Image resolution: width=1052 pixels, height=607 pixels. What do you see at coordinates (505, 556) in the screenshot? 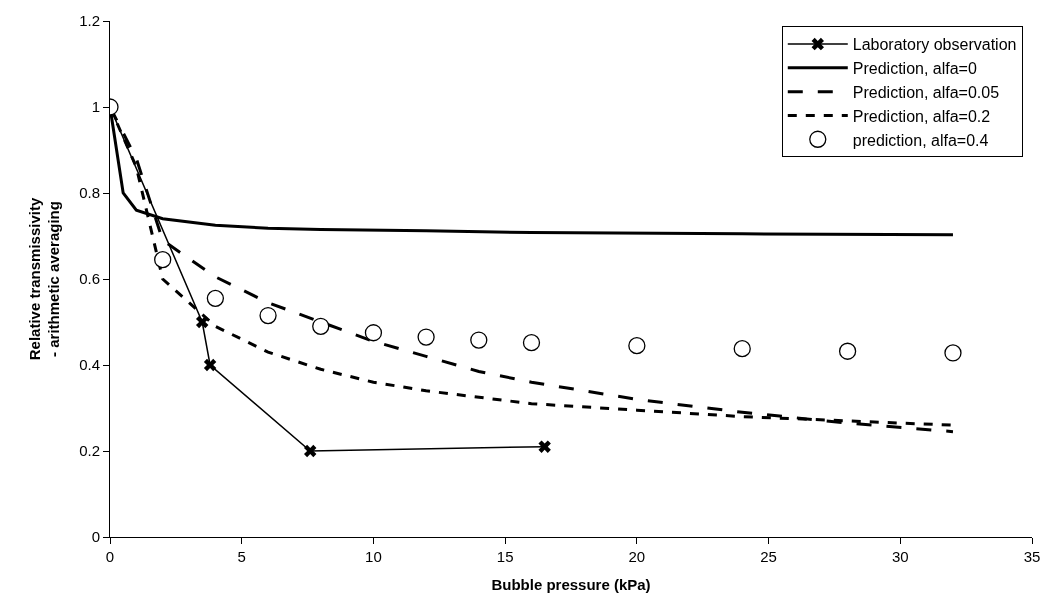
I see `x-tick-label: 15` at bounding box center [505, 556].